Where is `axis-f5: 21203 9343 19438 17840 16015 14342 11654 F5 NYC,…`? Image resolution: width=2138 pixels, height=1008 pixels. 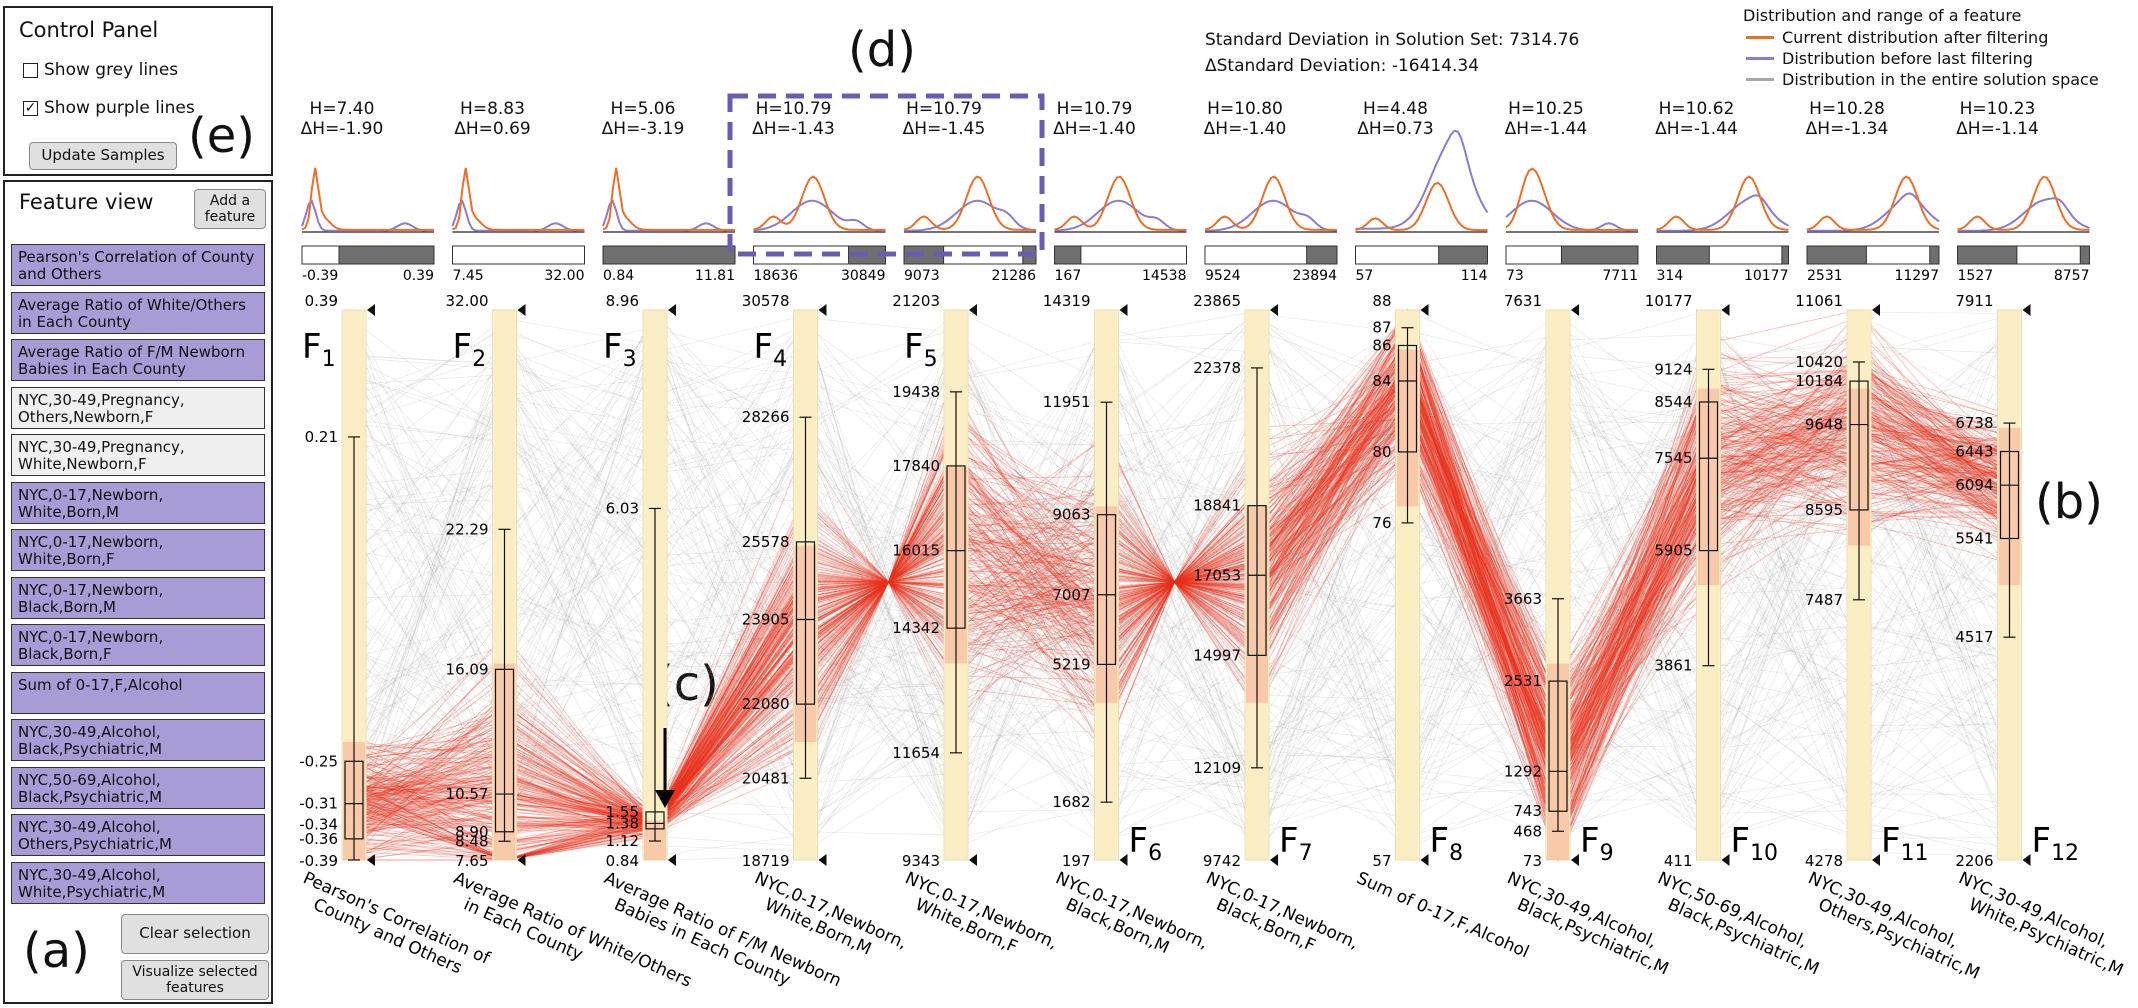 axis-f5: 21203 9343 19438 17840 16015 14342 11654 F5 NYC,… is located at coordinates (976, 632).